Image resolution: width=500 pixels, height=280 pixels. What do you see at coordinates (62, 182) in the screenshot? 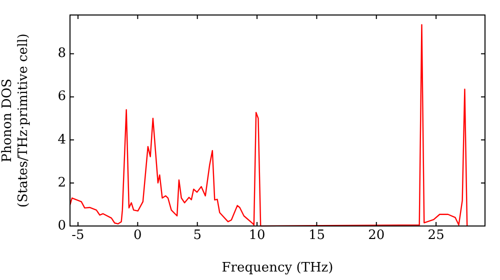
I see `y-tick-label: 2` at bounding box center [62, 182].